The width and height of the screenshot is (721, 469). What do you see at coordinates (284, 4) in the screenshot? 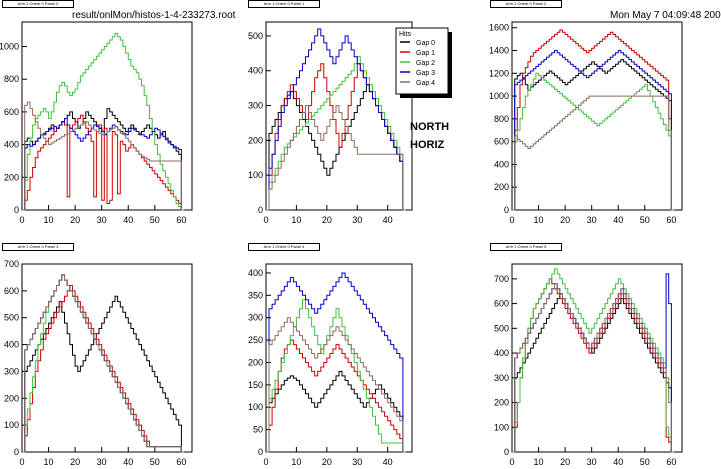
I see `panel-title: Arm 1 Orient 0 Panel 1` at bounding box center [284, 4].